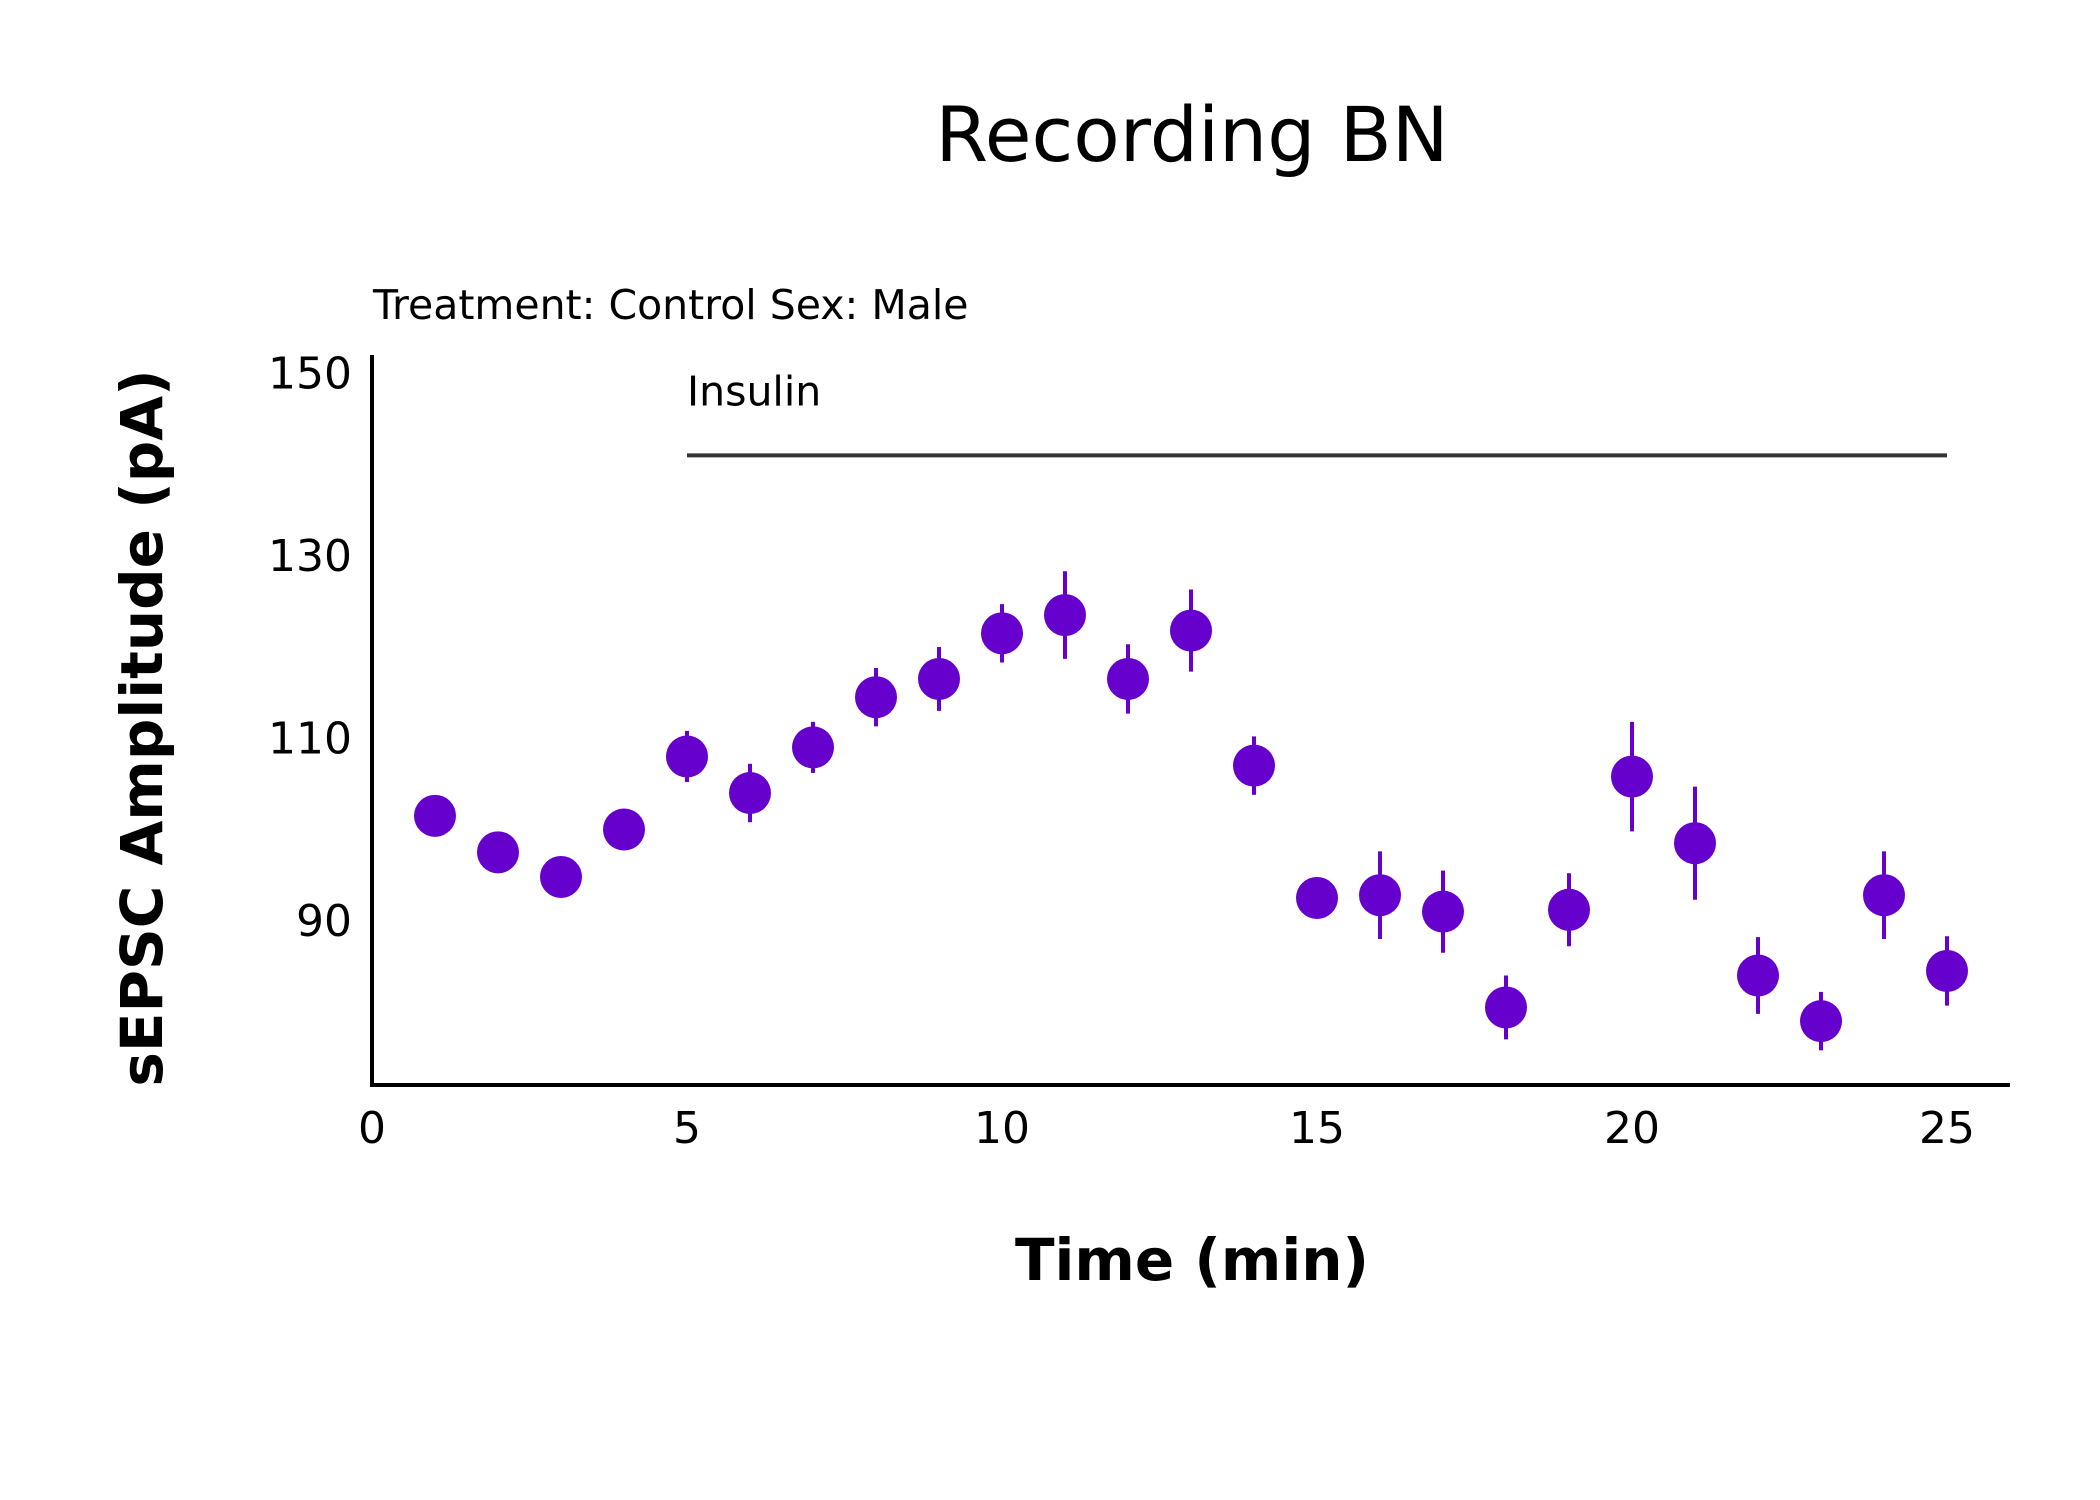 This screenshot has height=1500, width=2100. I want to click on y-axis-label: sEPSC Amplitude (pA), so click(142, 727).